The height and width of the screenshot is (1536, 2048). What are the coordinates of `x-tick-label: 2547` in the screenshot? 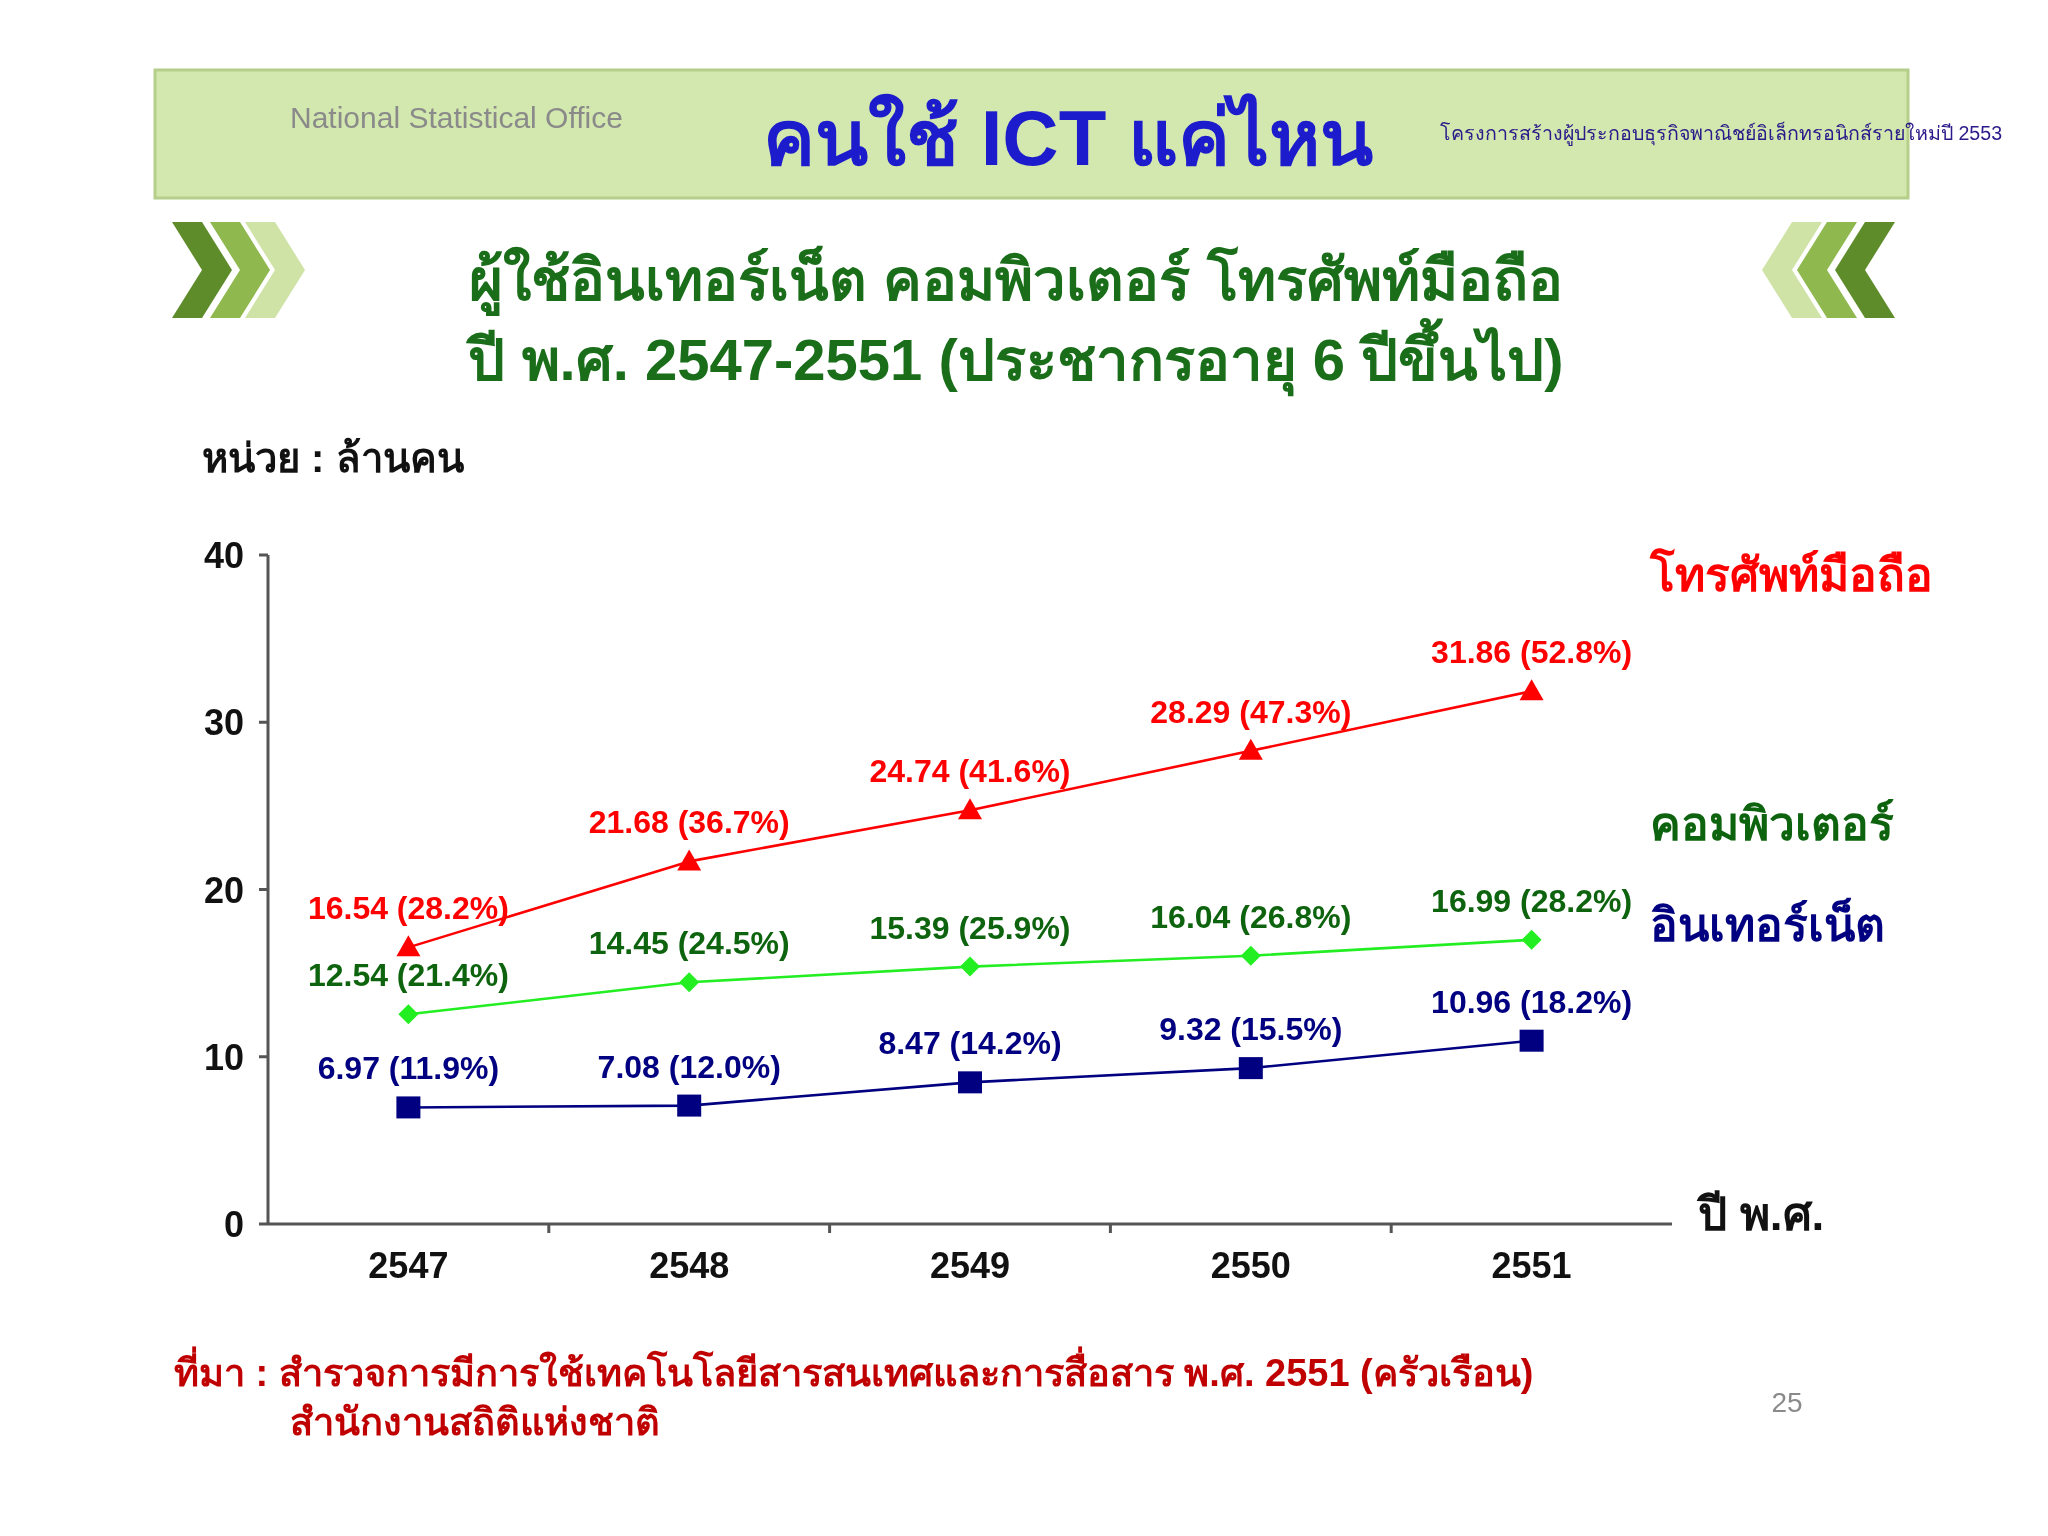 It's located at (408, 1265).